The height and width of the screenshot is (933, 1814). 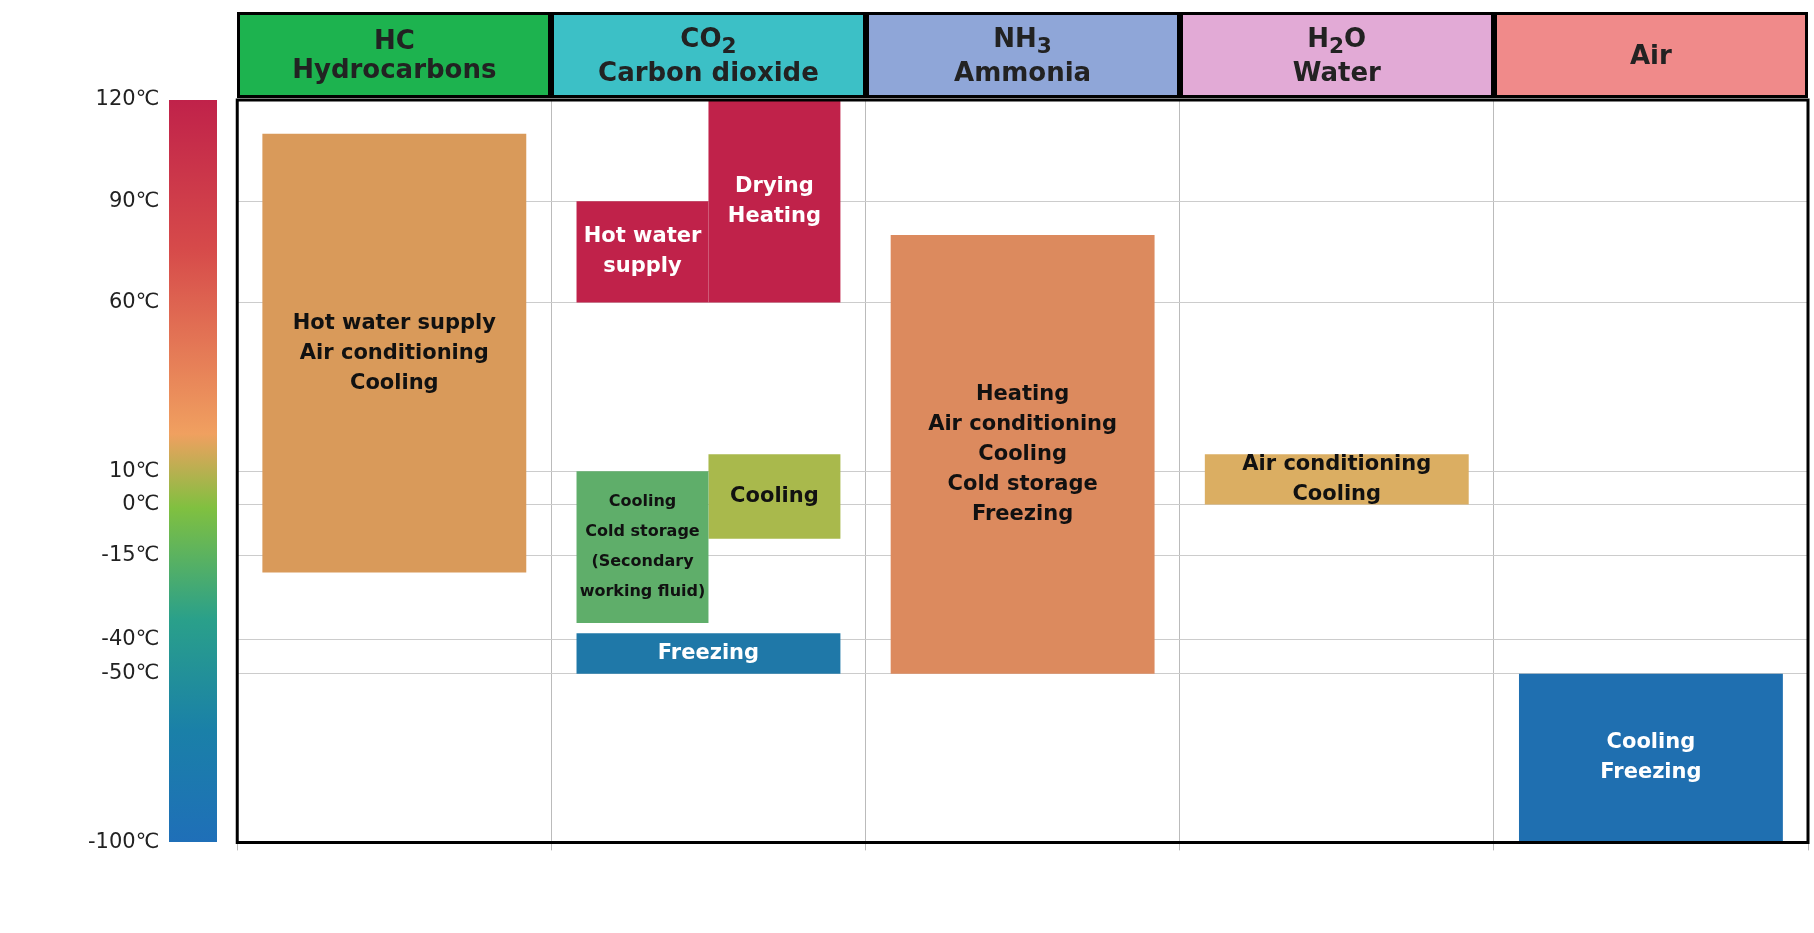 I want to click on x-tick-label: H$_{2}$O Water, so click(x=1336, y=54).